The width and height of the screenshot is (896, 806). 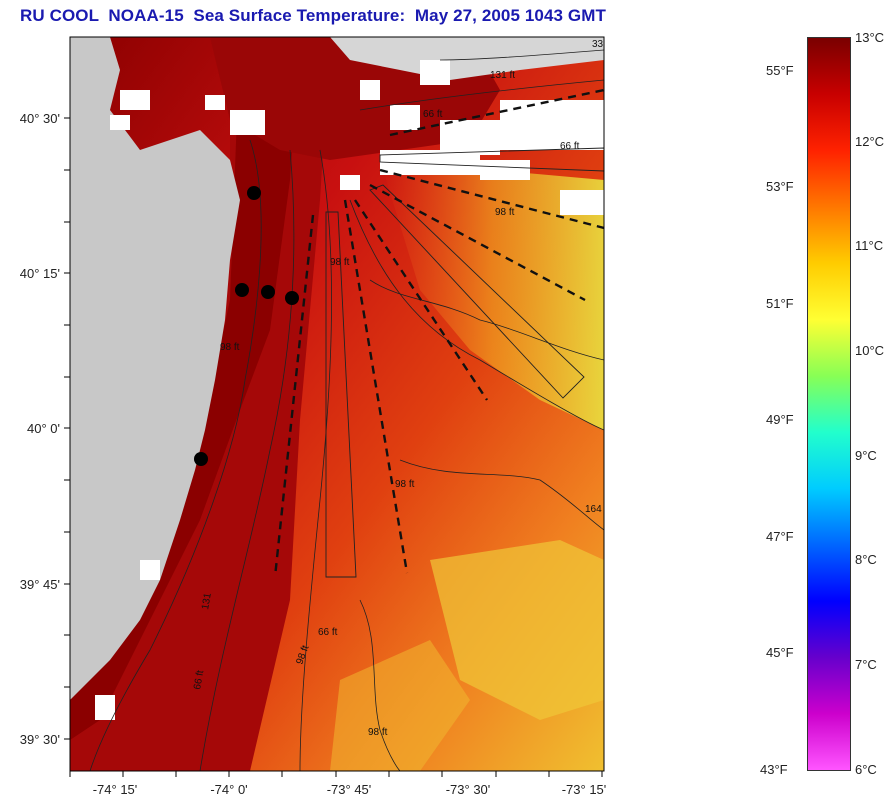 I want to click on contour-label: 164, so click(x=593, y=509).